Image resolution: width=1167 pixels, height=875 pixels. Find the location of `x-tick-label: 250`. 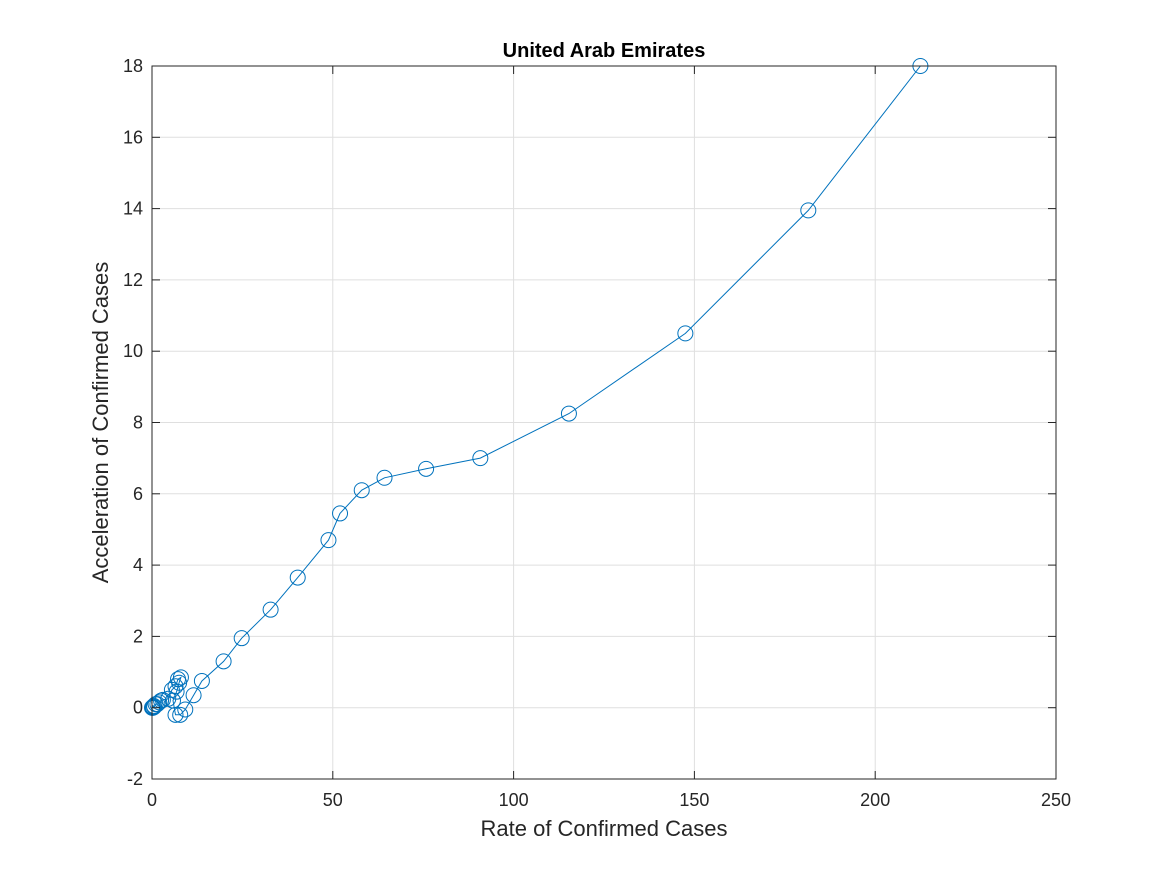

x-tick-label: 250 is located at coordinates (1056, 800).